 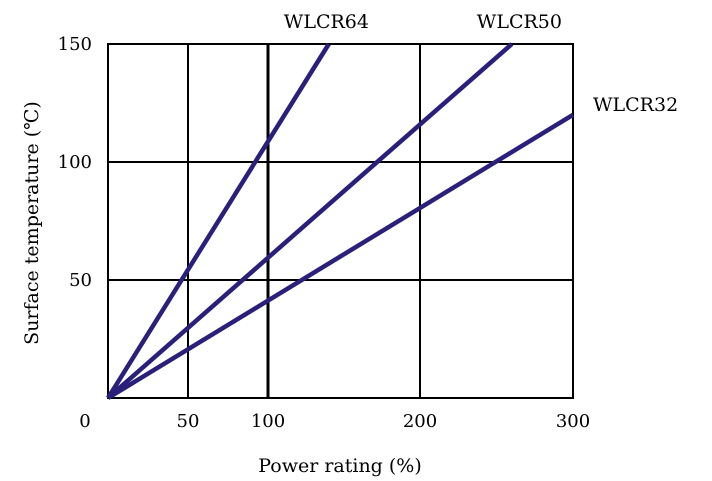 What do you see at coordinates (340, 466) in the screenshot?
I see `x-axis-title: Power rating (%)` at bounding box center [340, 466].